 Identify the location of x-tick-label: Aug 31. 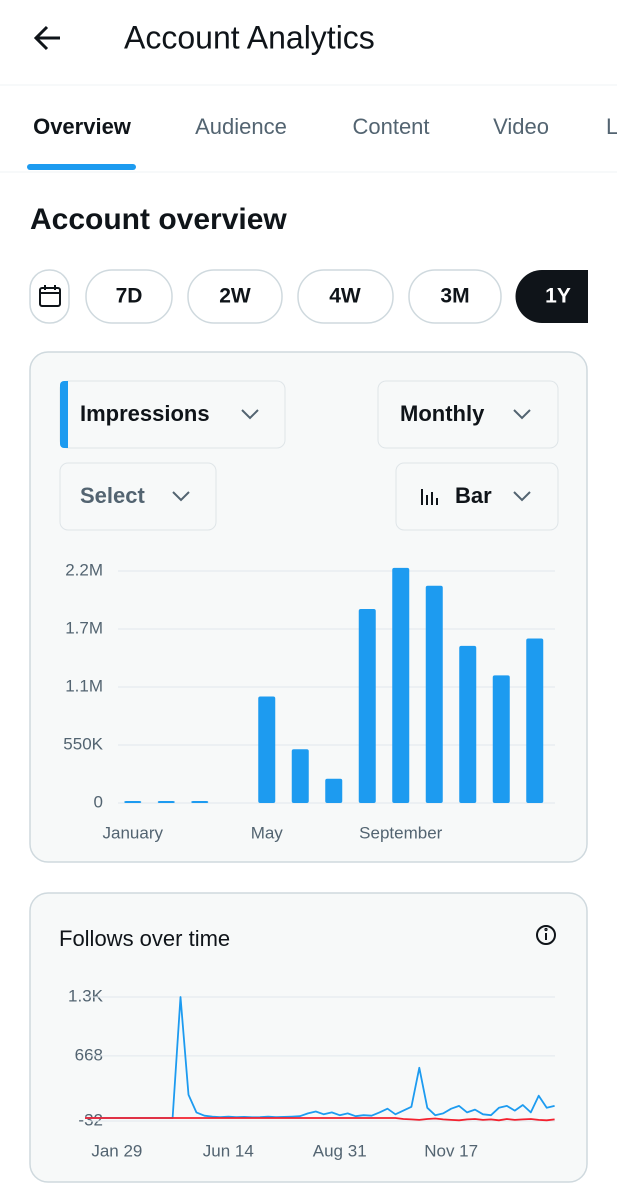
(340, 1150).